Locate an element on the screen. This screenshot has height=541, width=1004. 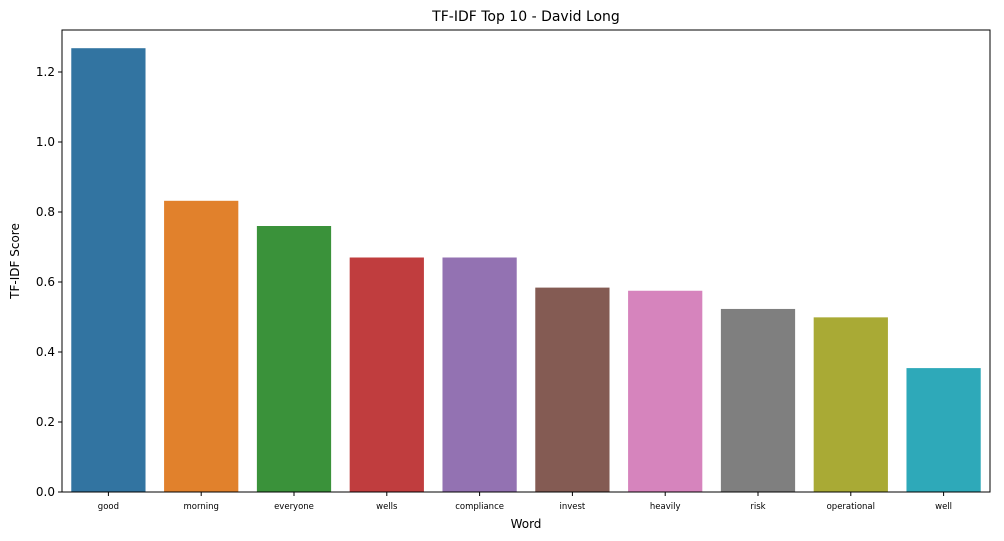
y-tick-label: 1.0 is located at coordinates (45, 142).